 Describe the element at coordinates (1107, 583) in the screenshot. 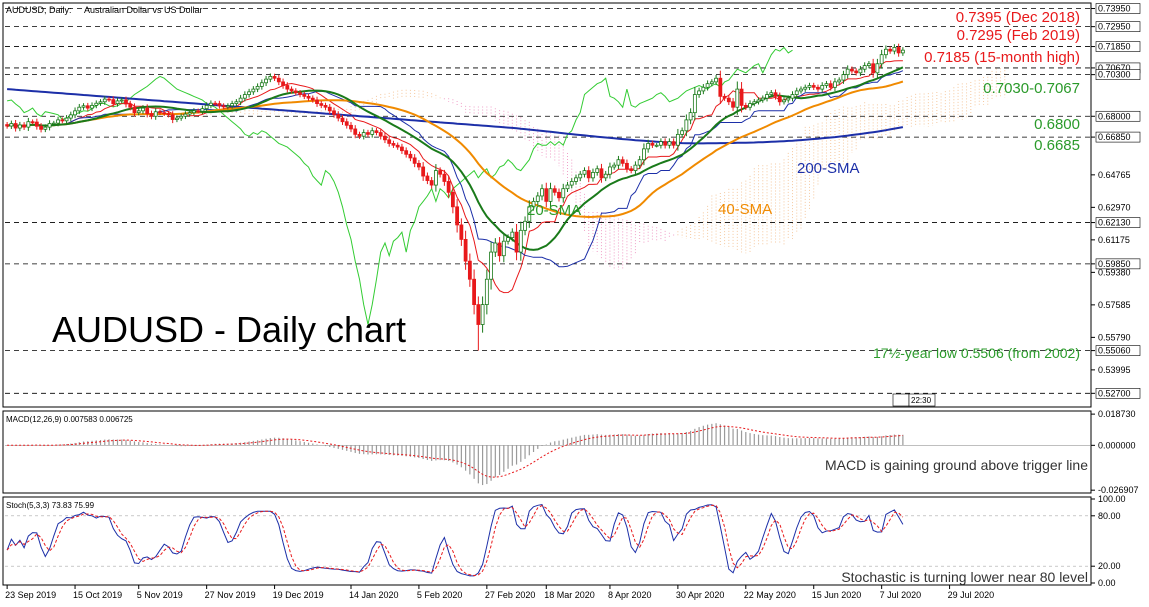

I see `stoch-y-tick-label: 0.00` at that location.